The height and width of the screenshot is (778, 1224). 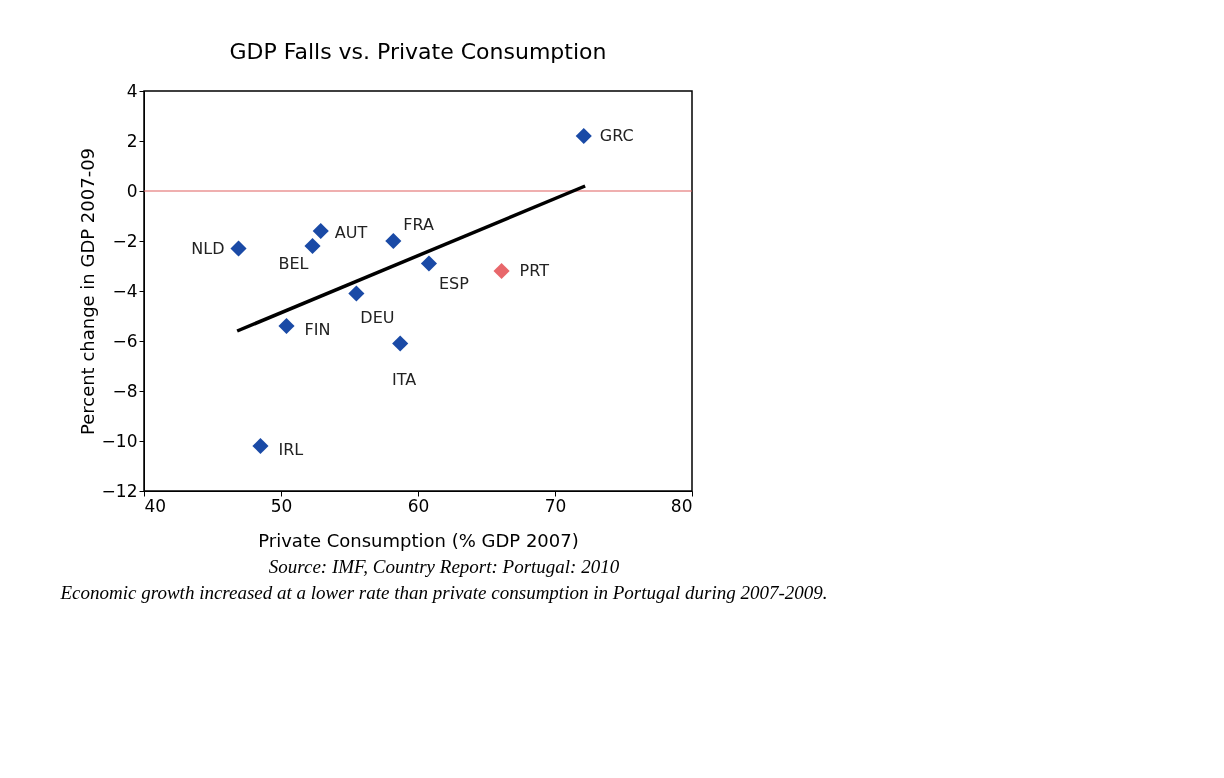 I want to click on annotation: IRL, so click(x=291, y=449).